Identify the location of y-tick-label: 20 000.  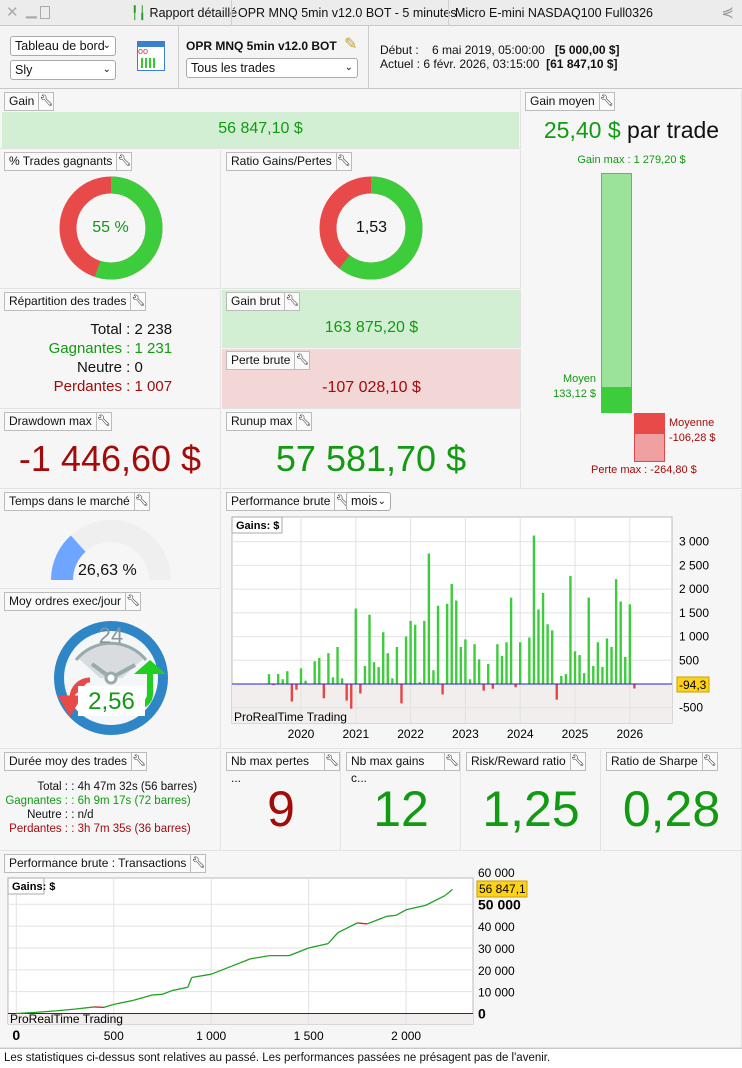
(496, 971).